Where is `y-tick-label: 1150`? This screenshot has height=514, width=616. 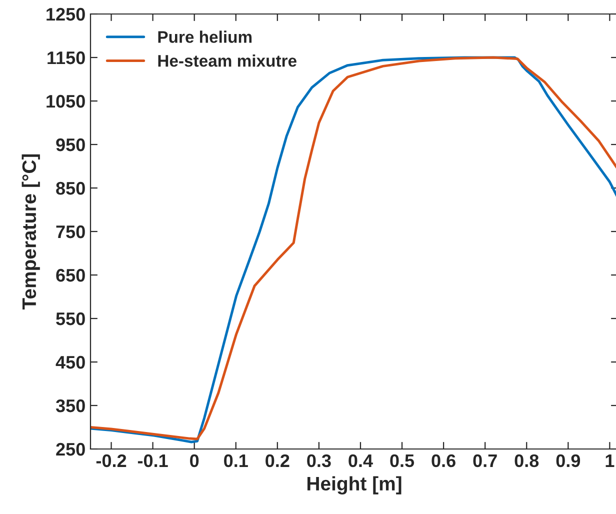
y-tick-label: 1150 is located at coordinates (66, 57).